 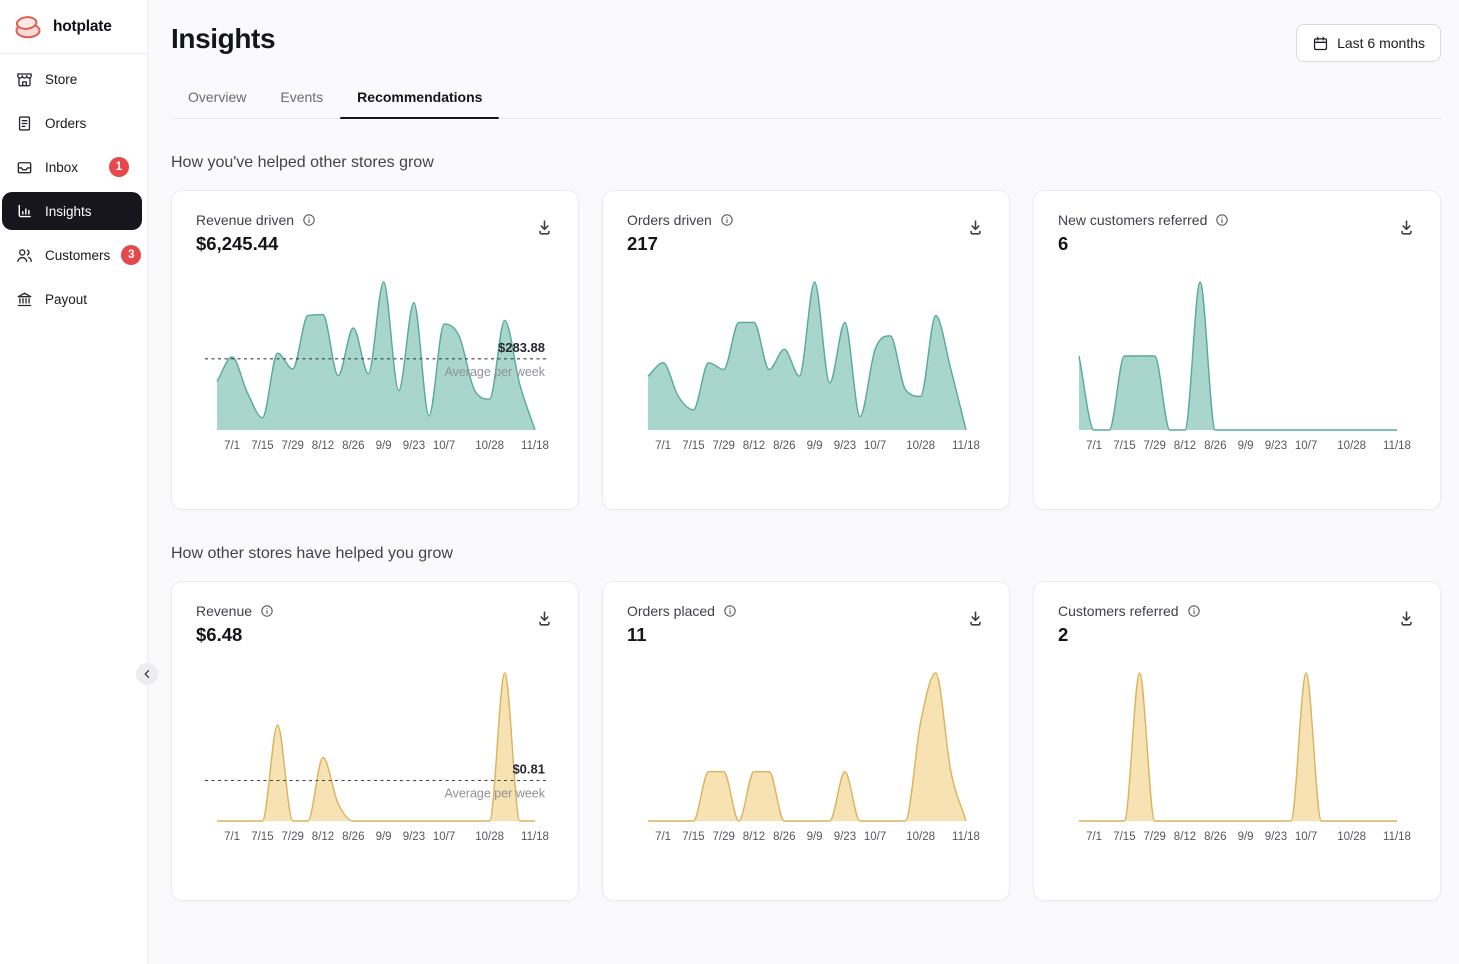 I want to click on tab-overview: Overview, so click(x=217, y=97).